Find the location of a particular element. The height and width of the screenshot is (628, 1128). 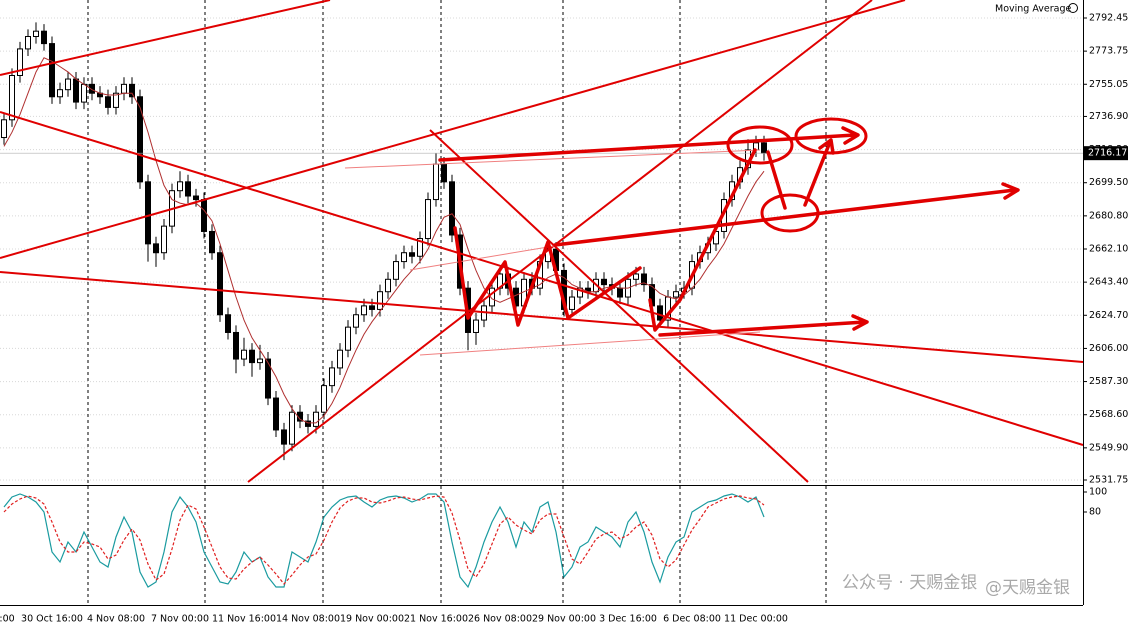

watermark: @天赐金银 is located at coordinates (1027, 588).